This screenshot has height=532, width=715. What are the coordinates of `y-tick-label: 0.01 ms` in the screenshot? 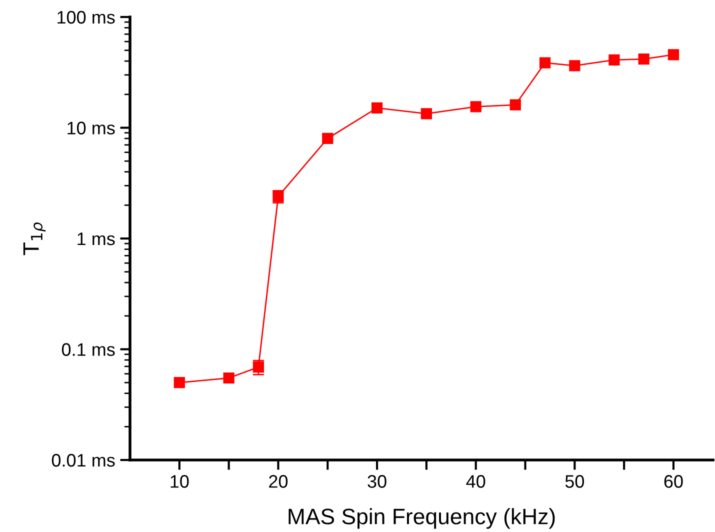 It's located at (83, 460).